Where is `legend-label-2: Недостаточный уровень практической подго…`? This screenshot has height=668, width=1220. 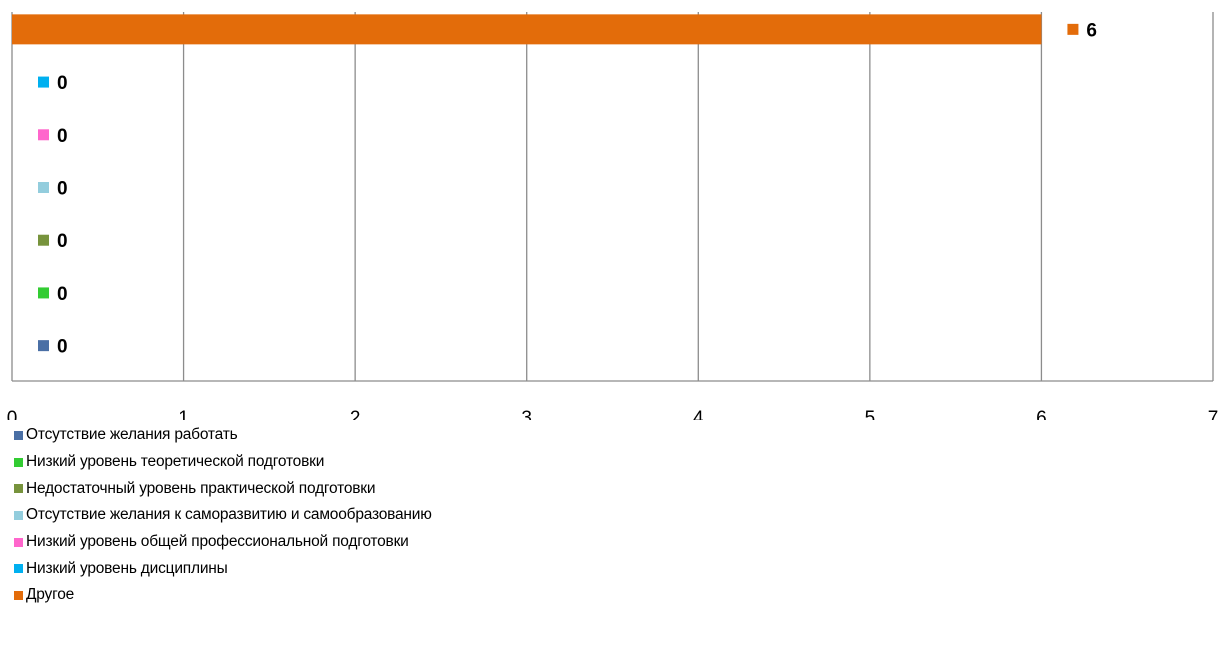 legend-label-2: Недостаточный уровень практической подго… is located at coordinates (201, 488).